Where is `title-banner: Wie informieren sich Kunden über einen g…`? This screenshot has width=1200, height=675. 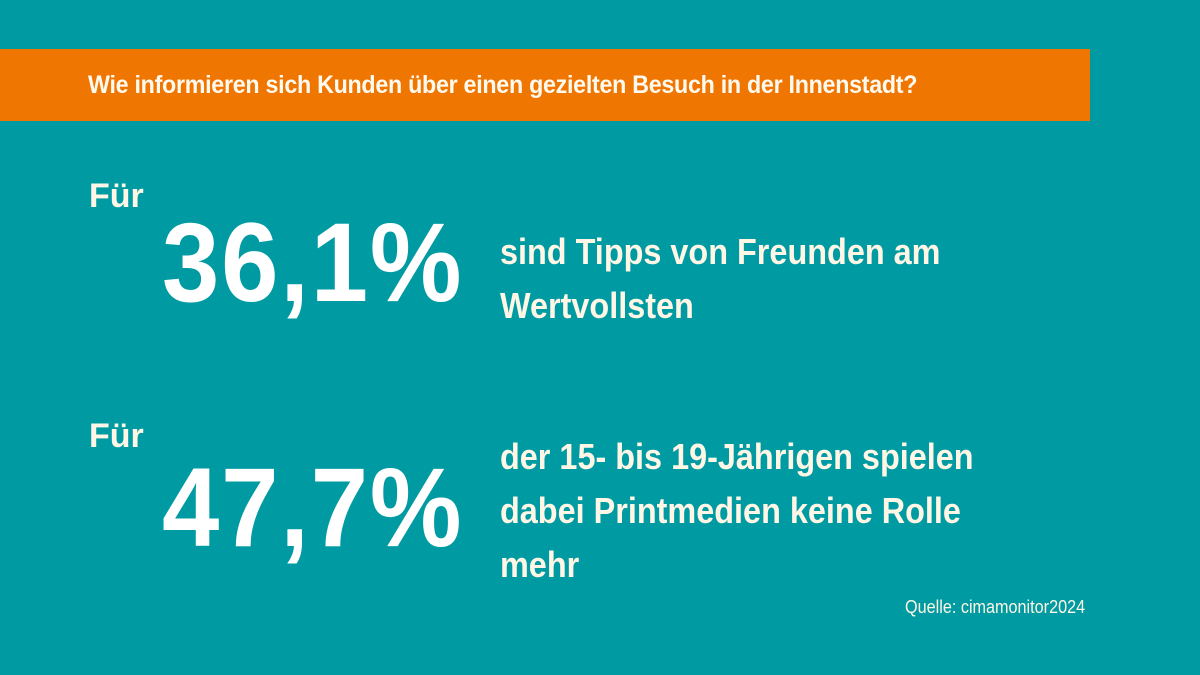
title-banner: Wie informieren sich Kunden über einen g… is located at coordinates (545, 85).